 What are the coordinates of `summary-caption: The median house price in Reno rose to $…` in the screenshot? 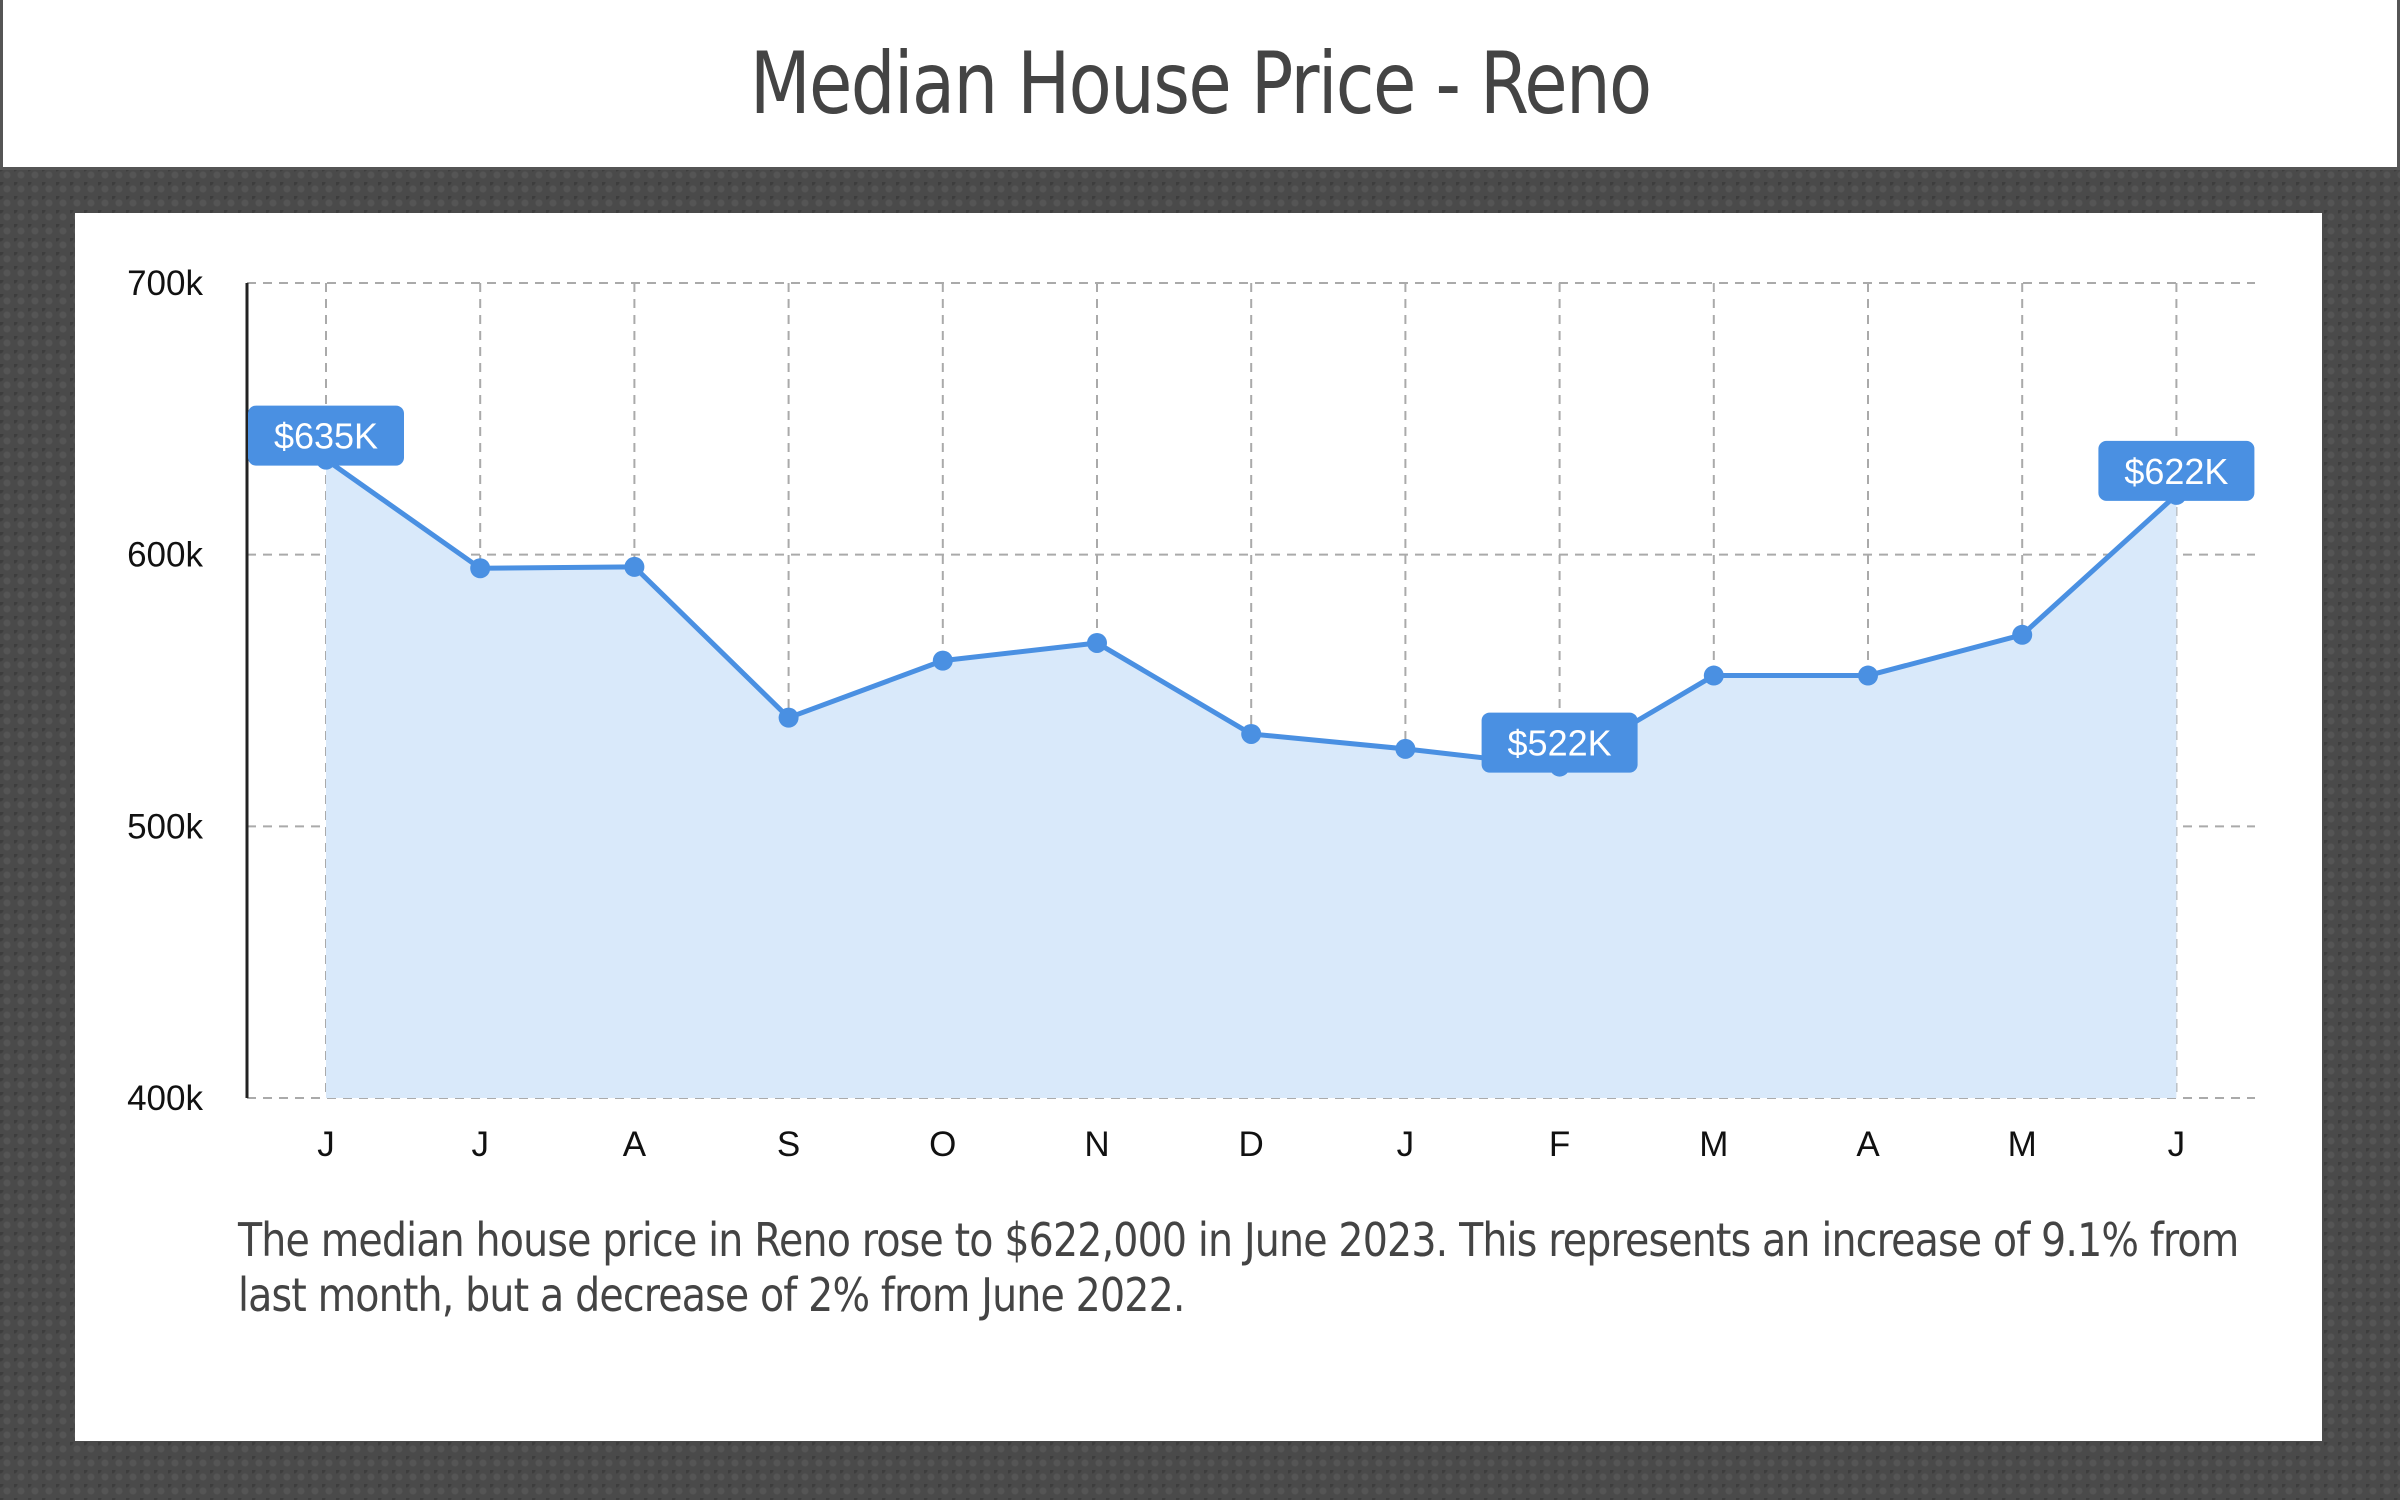 It's located at (1238, 1267).